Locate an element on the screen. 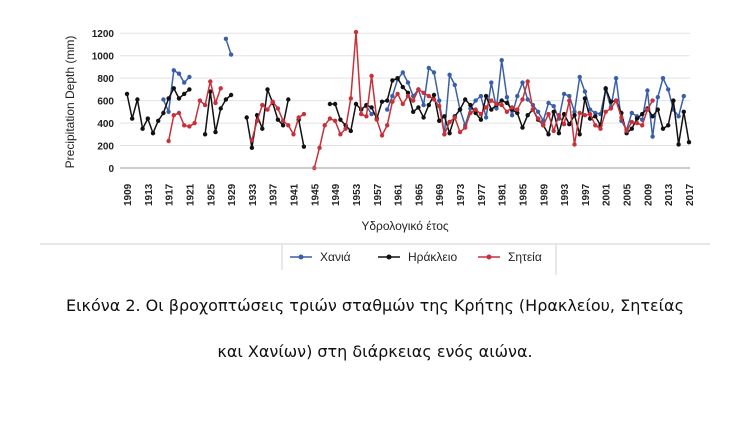 The width and height of the screenshot is (750, 430). y-tick-label: 0 is located at coordinates (111, 169).